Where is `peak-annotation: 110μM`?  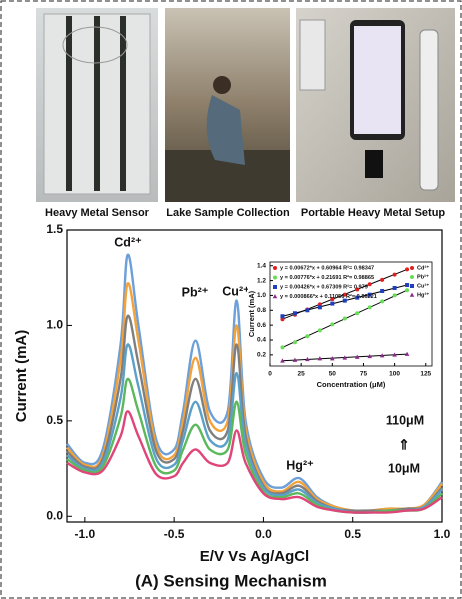 peak-annotation: 110μM is located at coordinates (405, 420).